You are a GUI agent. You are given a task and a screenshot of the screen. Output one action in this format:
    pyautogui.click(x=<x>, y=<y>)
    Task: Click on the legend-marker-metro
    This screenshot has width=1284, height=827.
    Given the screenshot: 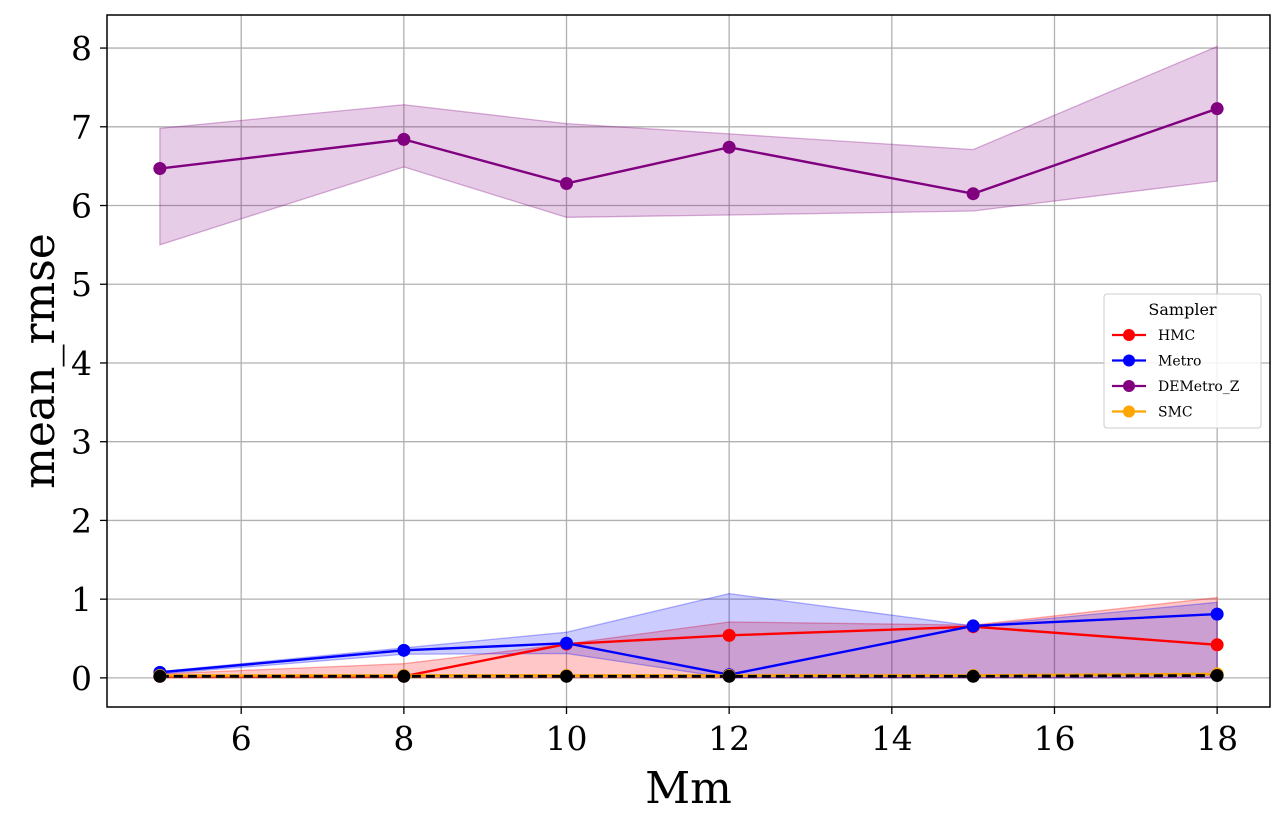 What is the action you would take?
    pyautogui.click(x=1129, y=360)
    